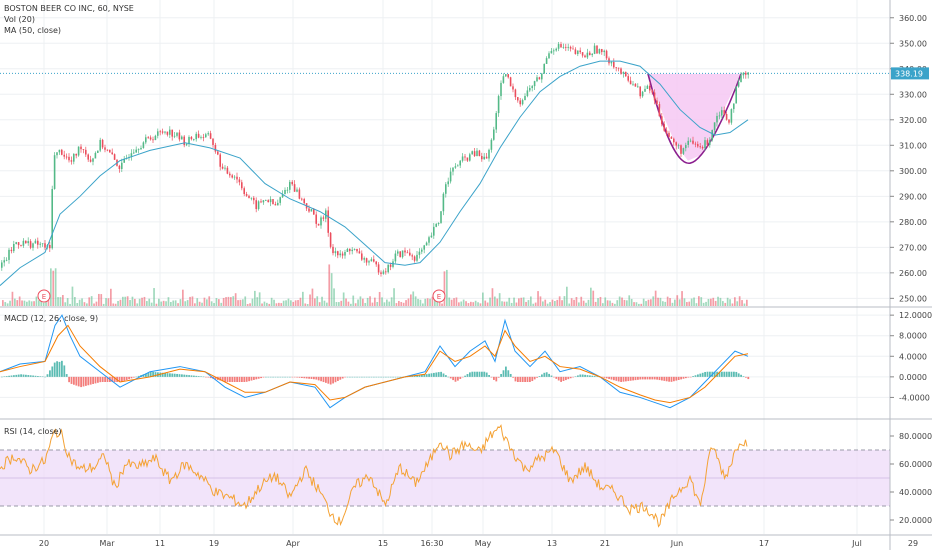 This screenshot has height=550, width=932. Describe the element at coordinates (51, 318) in the screenshot. I see `macd-legend: MACD (12, 26, close, 9)` at that location.